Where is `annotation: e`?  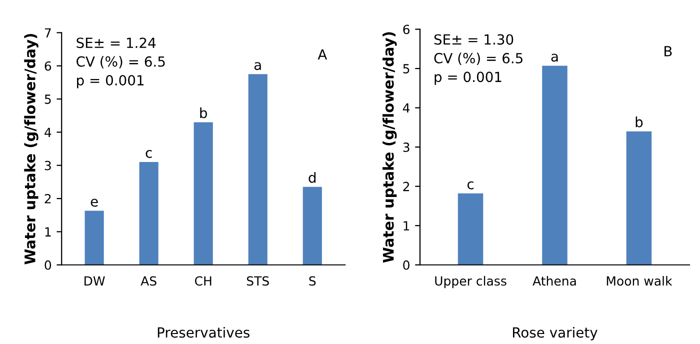
annotation: e is located at coordinates (94, 202).